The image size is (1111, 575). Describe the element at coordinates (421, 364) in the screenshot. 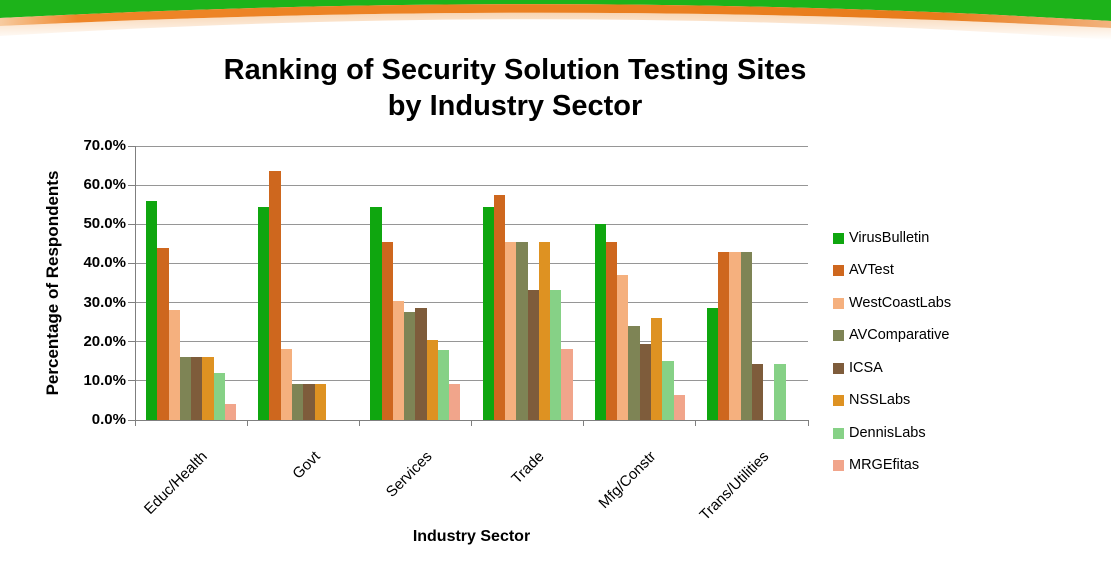

I see `bar-ICSA-Services` at that location.